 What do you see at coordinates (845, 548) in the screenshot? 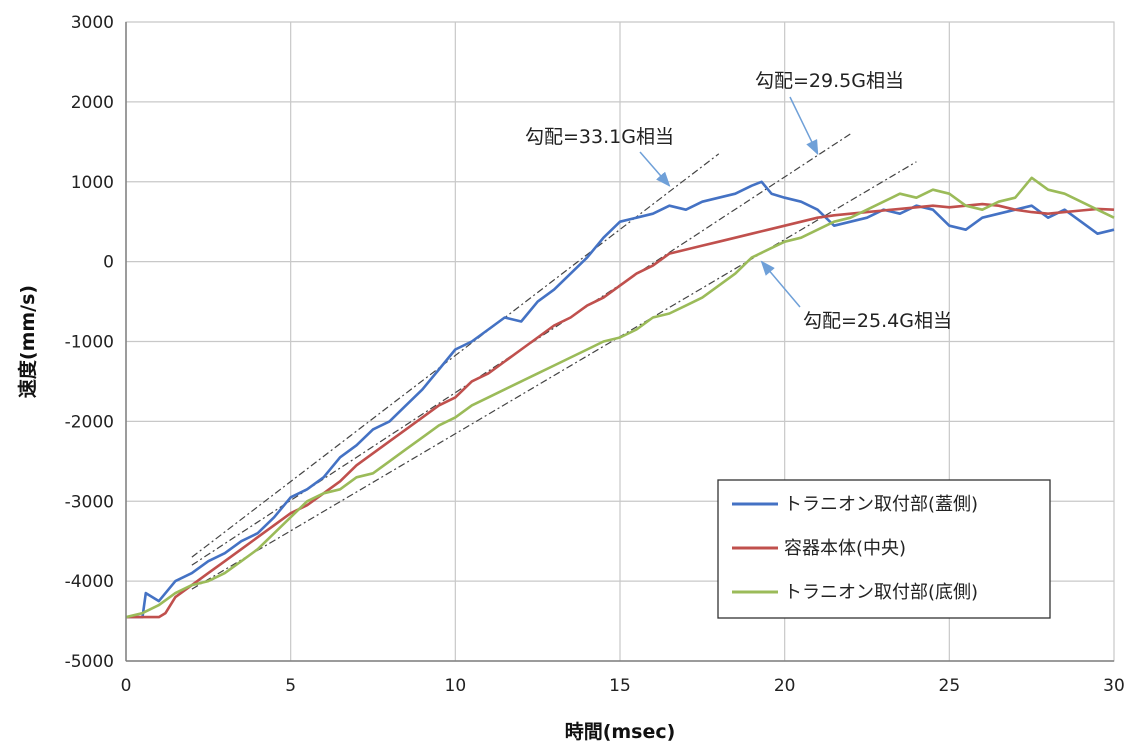
I see `legend-label: 容器本体(中央)` at bounding box center [845, 548].